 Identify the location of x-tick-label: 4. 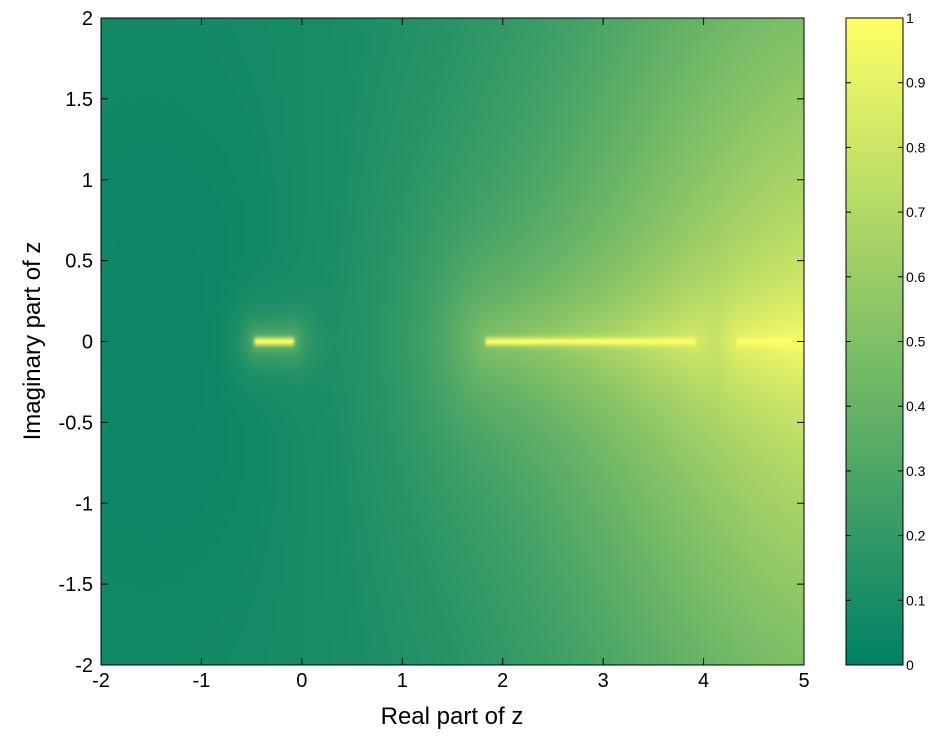
(703, 681).